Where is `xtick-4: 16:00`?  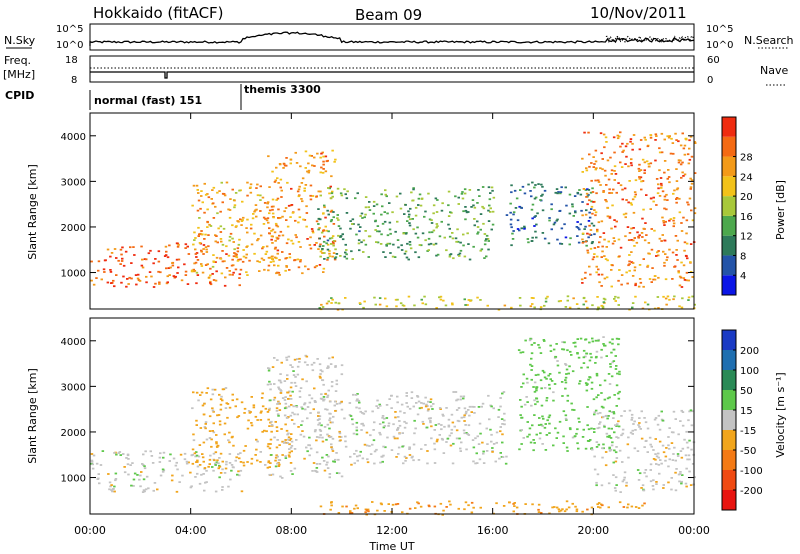 xtick-4: 16:00 is located at coordinates (493, 530).